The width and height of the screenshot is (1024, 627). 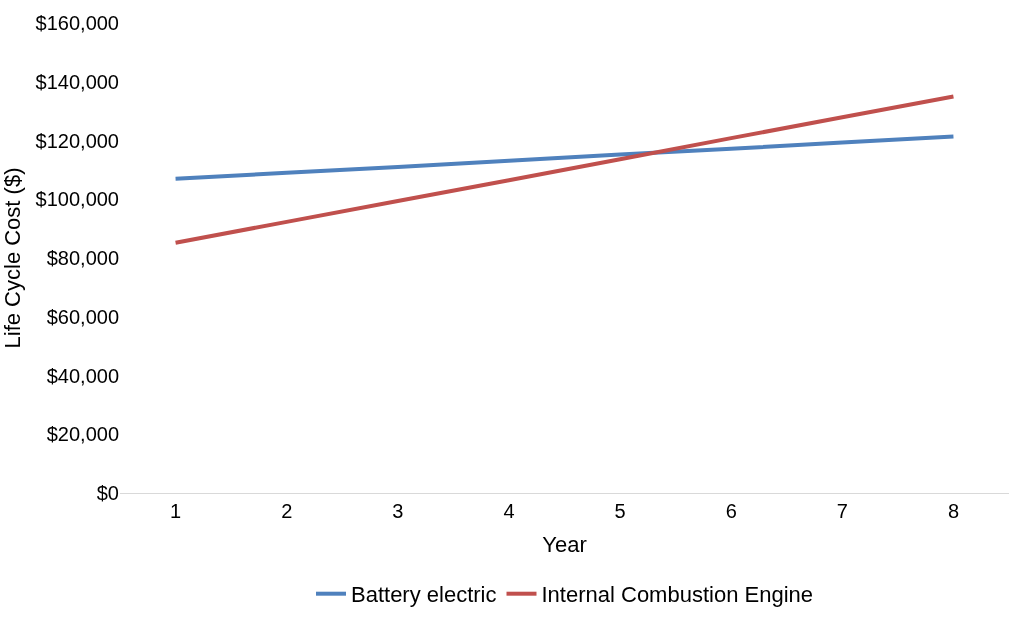 I want to click on y-tick-label: $20,000, so click(x=82, y=434).